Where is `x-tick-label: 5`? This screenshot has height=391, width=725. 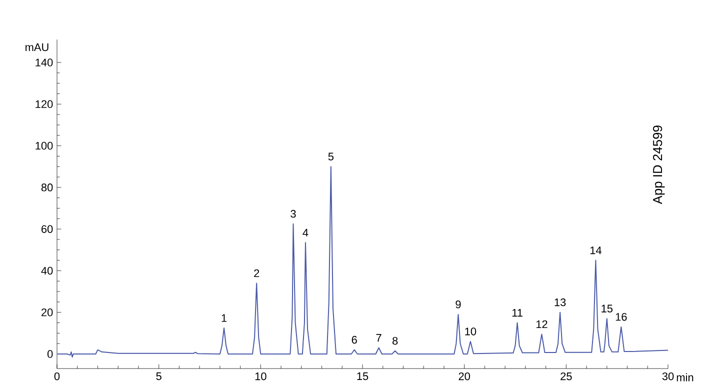 x-tick-label: 5 is located at coordinates (159, 376).